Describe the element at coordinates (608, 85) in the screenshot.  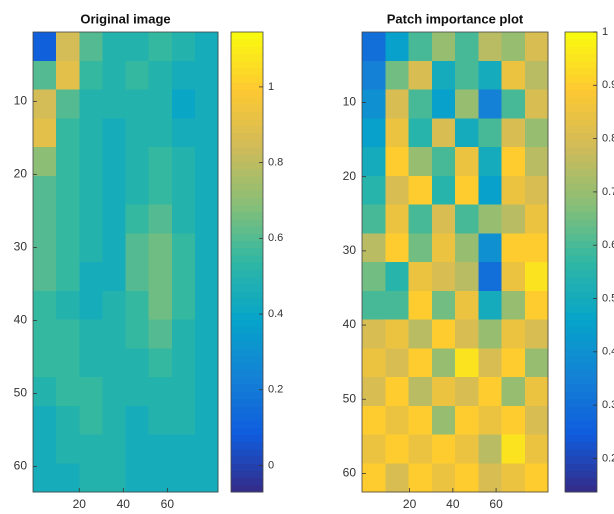
I see `colorbar-tick-label: 0.9` at that location.